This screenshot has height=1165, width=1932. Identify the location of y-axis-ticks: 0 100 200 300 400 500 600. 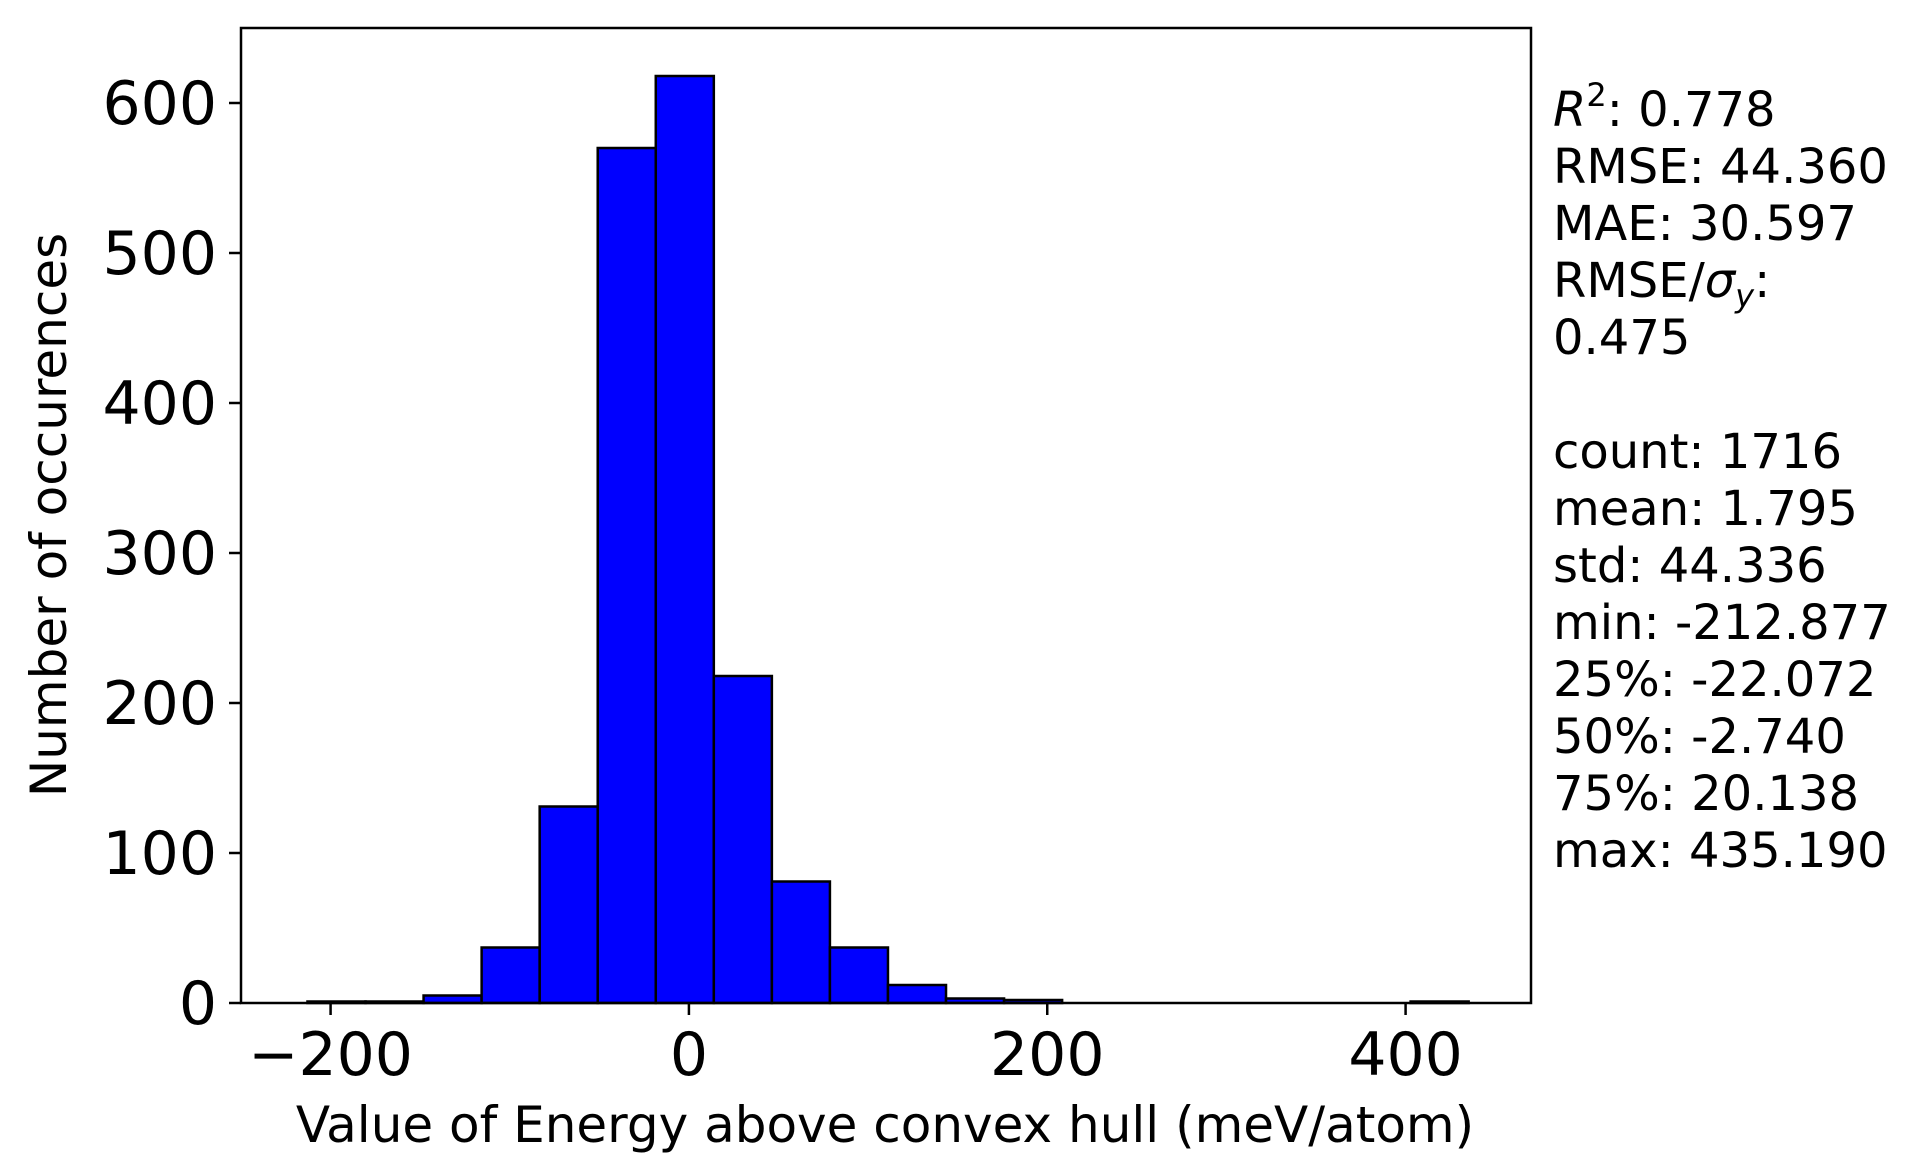
(171, 554).